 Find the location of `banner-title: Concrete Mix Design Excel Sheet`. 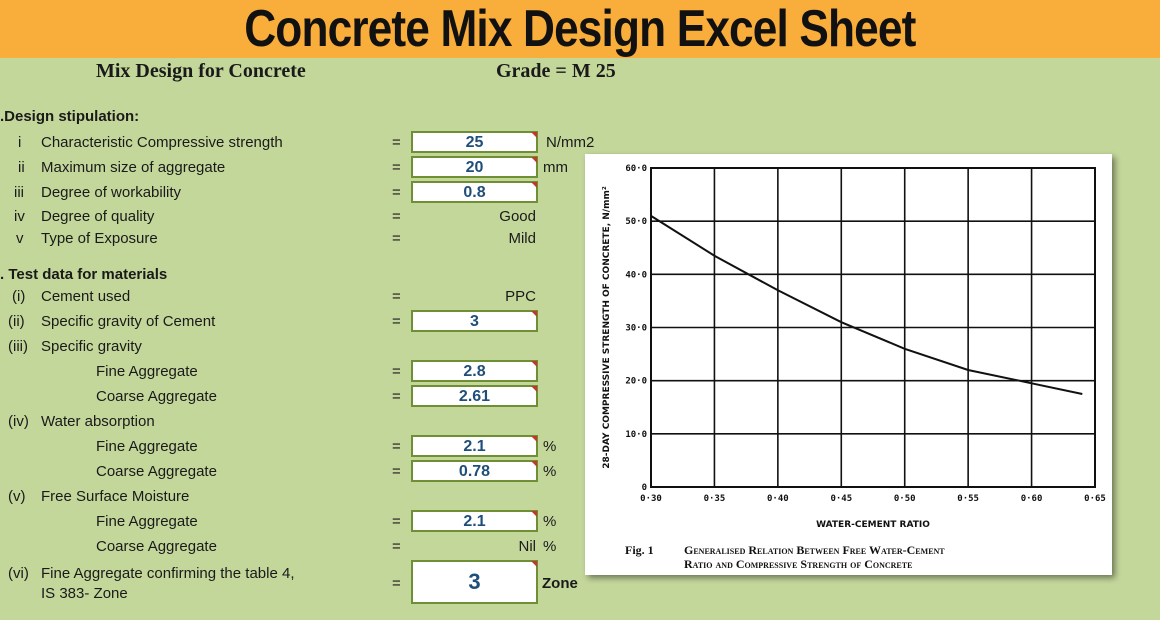

banner-title: Concrete Mix Design Excel Sheet is located at coordinates (580, 29).